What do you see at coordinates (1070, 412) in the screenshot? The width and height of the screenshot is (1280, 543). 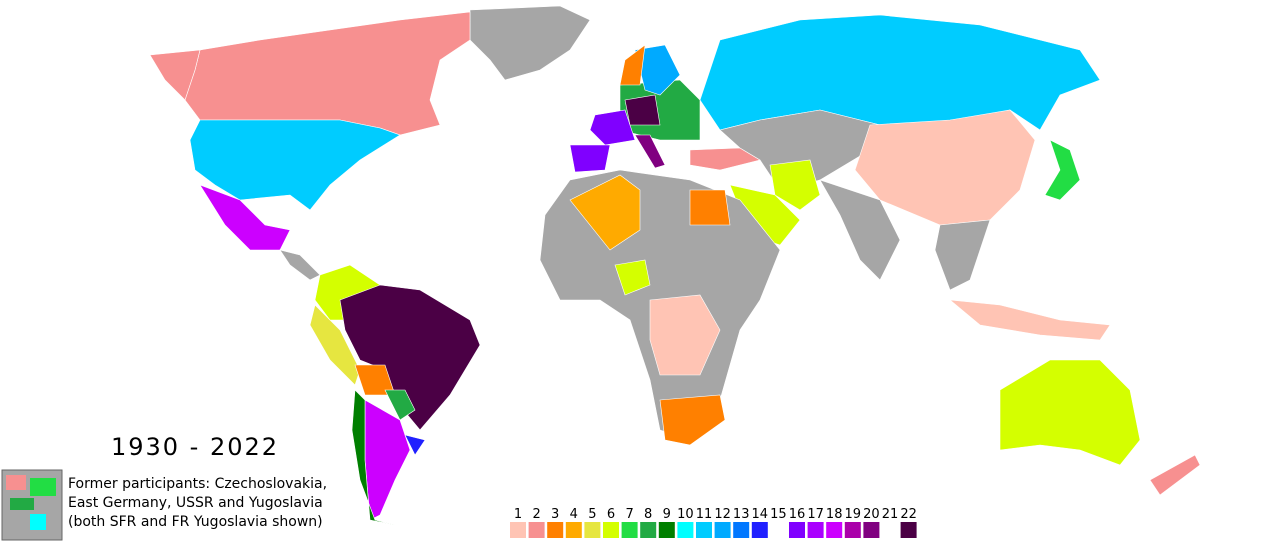 I see `australia` at bounding box center [1070, 412].